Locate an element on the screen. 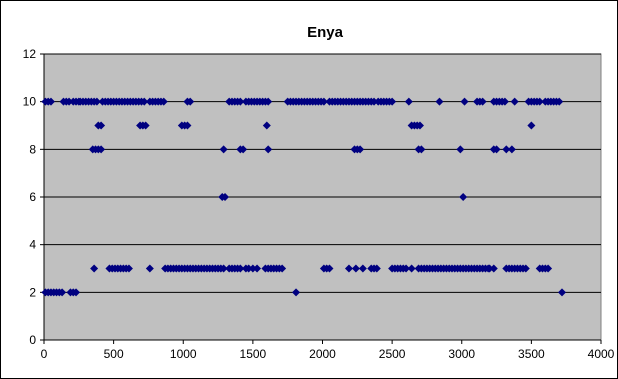 The height and width of the screenshot is (379, 618). x-tick-label: 500 is located at coordinates (114, 354).